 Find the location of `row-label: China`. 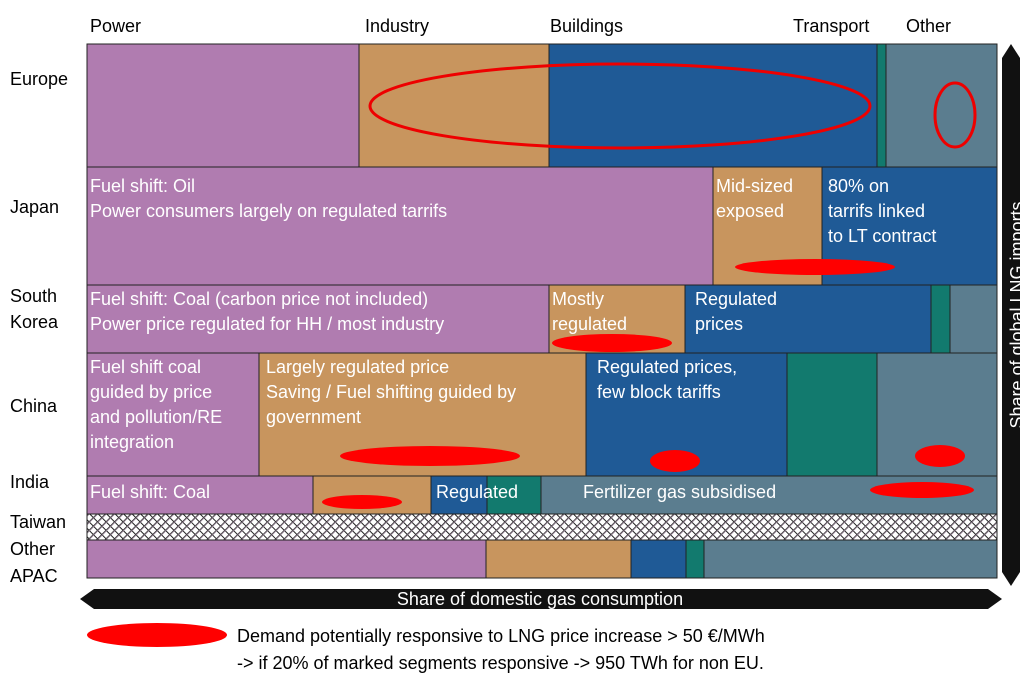

row-label: China is located at coordinates (34, 406).